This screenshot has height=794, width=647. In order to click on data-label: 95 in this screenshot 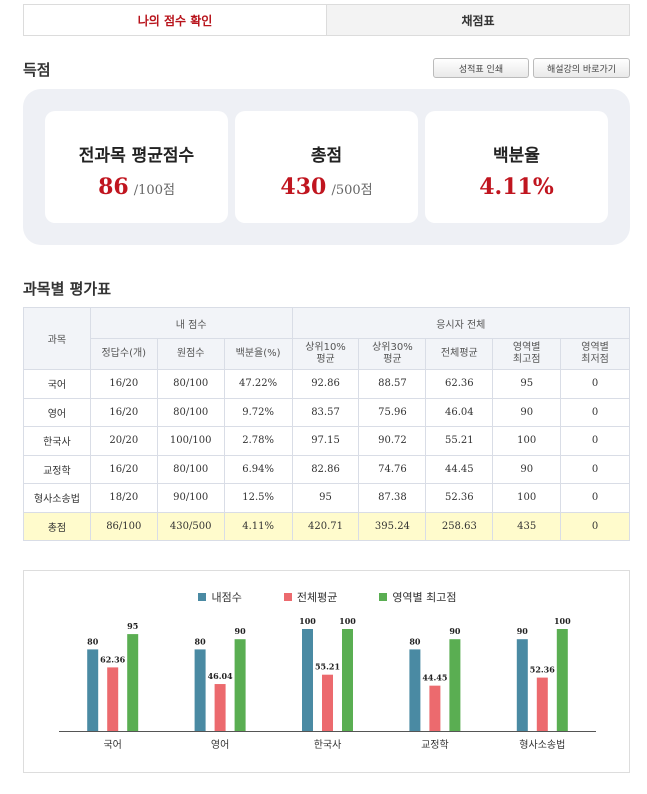, I will do `click(132, 626)`.